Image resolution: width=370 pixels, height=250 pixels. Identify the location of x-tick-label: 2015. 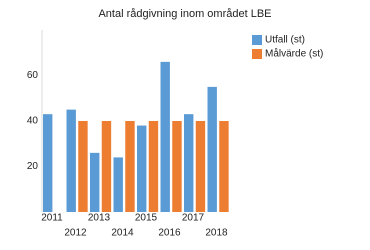
(146, 218).